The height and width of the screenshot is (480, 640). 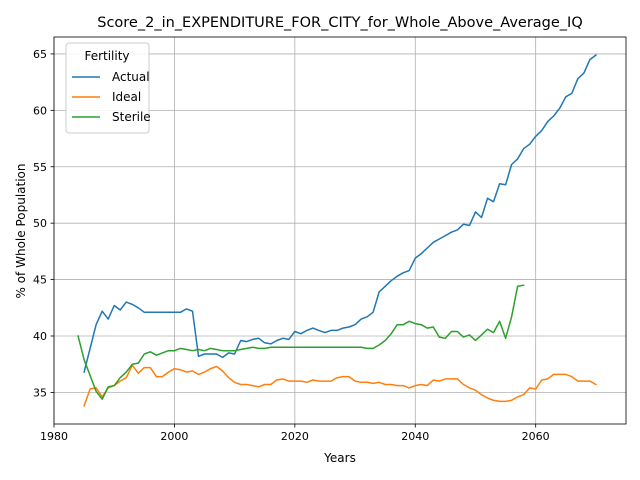 I want to click on legend-label-sterile: Sterile, so click(x=131, y=117).